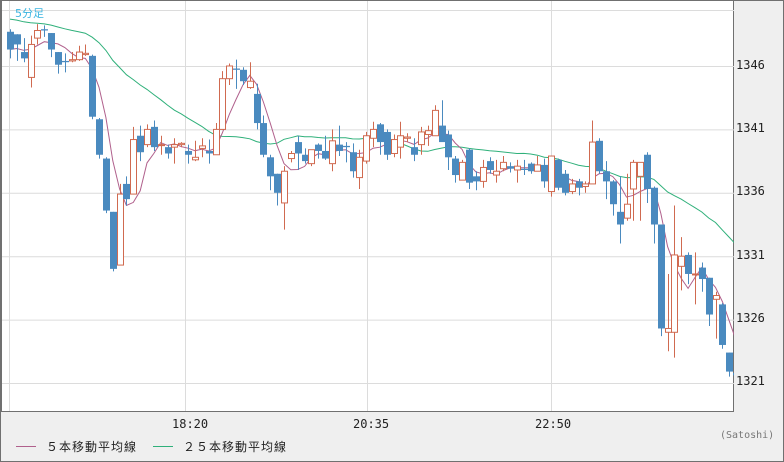 The height and width of the screenshot is (462, 784). Describe the element at coordinates (750, 191) in the screenshot. I see `y-tick-1336: 1336` at that location.